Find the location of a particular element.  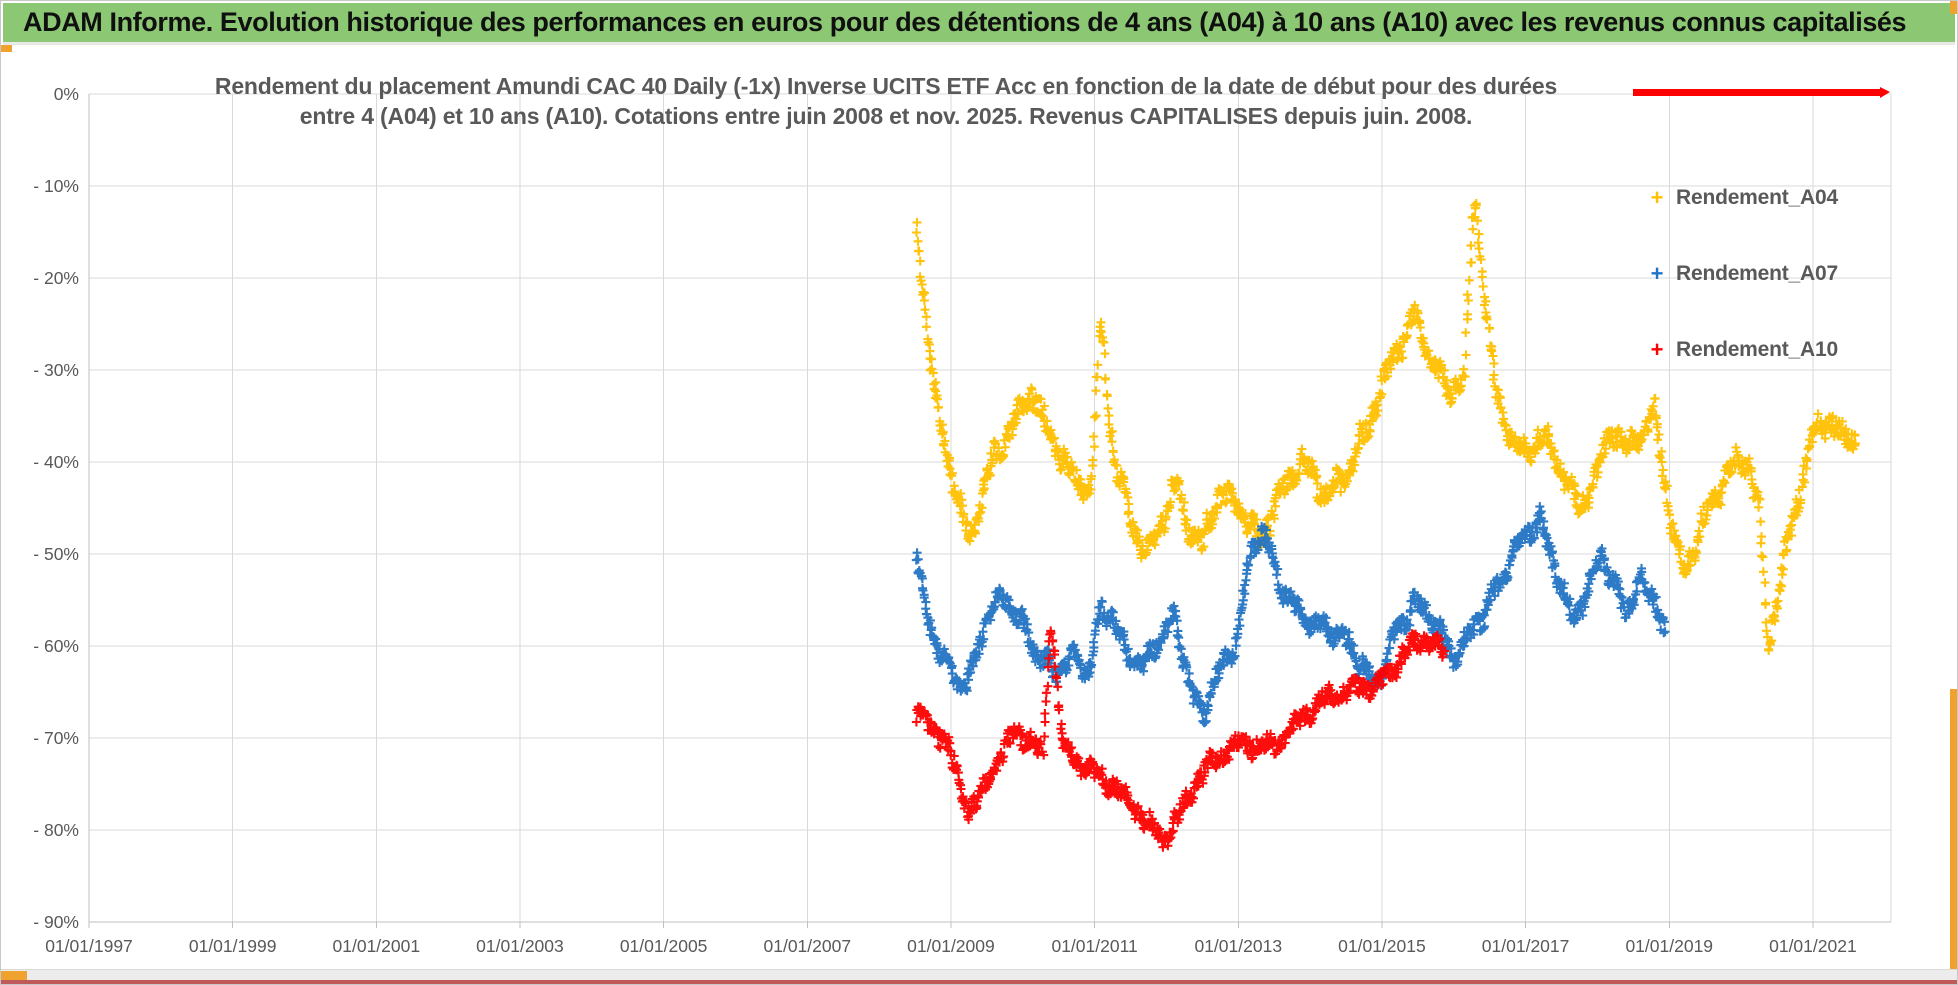

x-tick-label: 01/01/1999 is located at coordinates (233, 946).